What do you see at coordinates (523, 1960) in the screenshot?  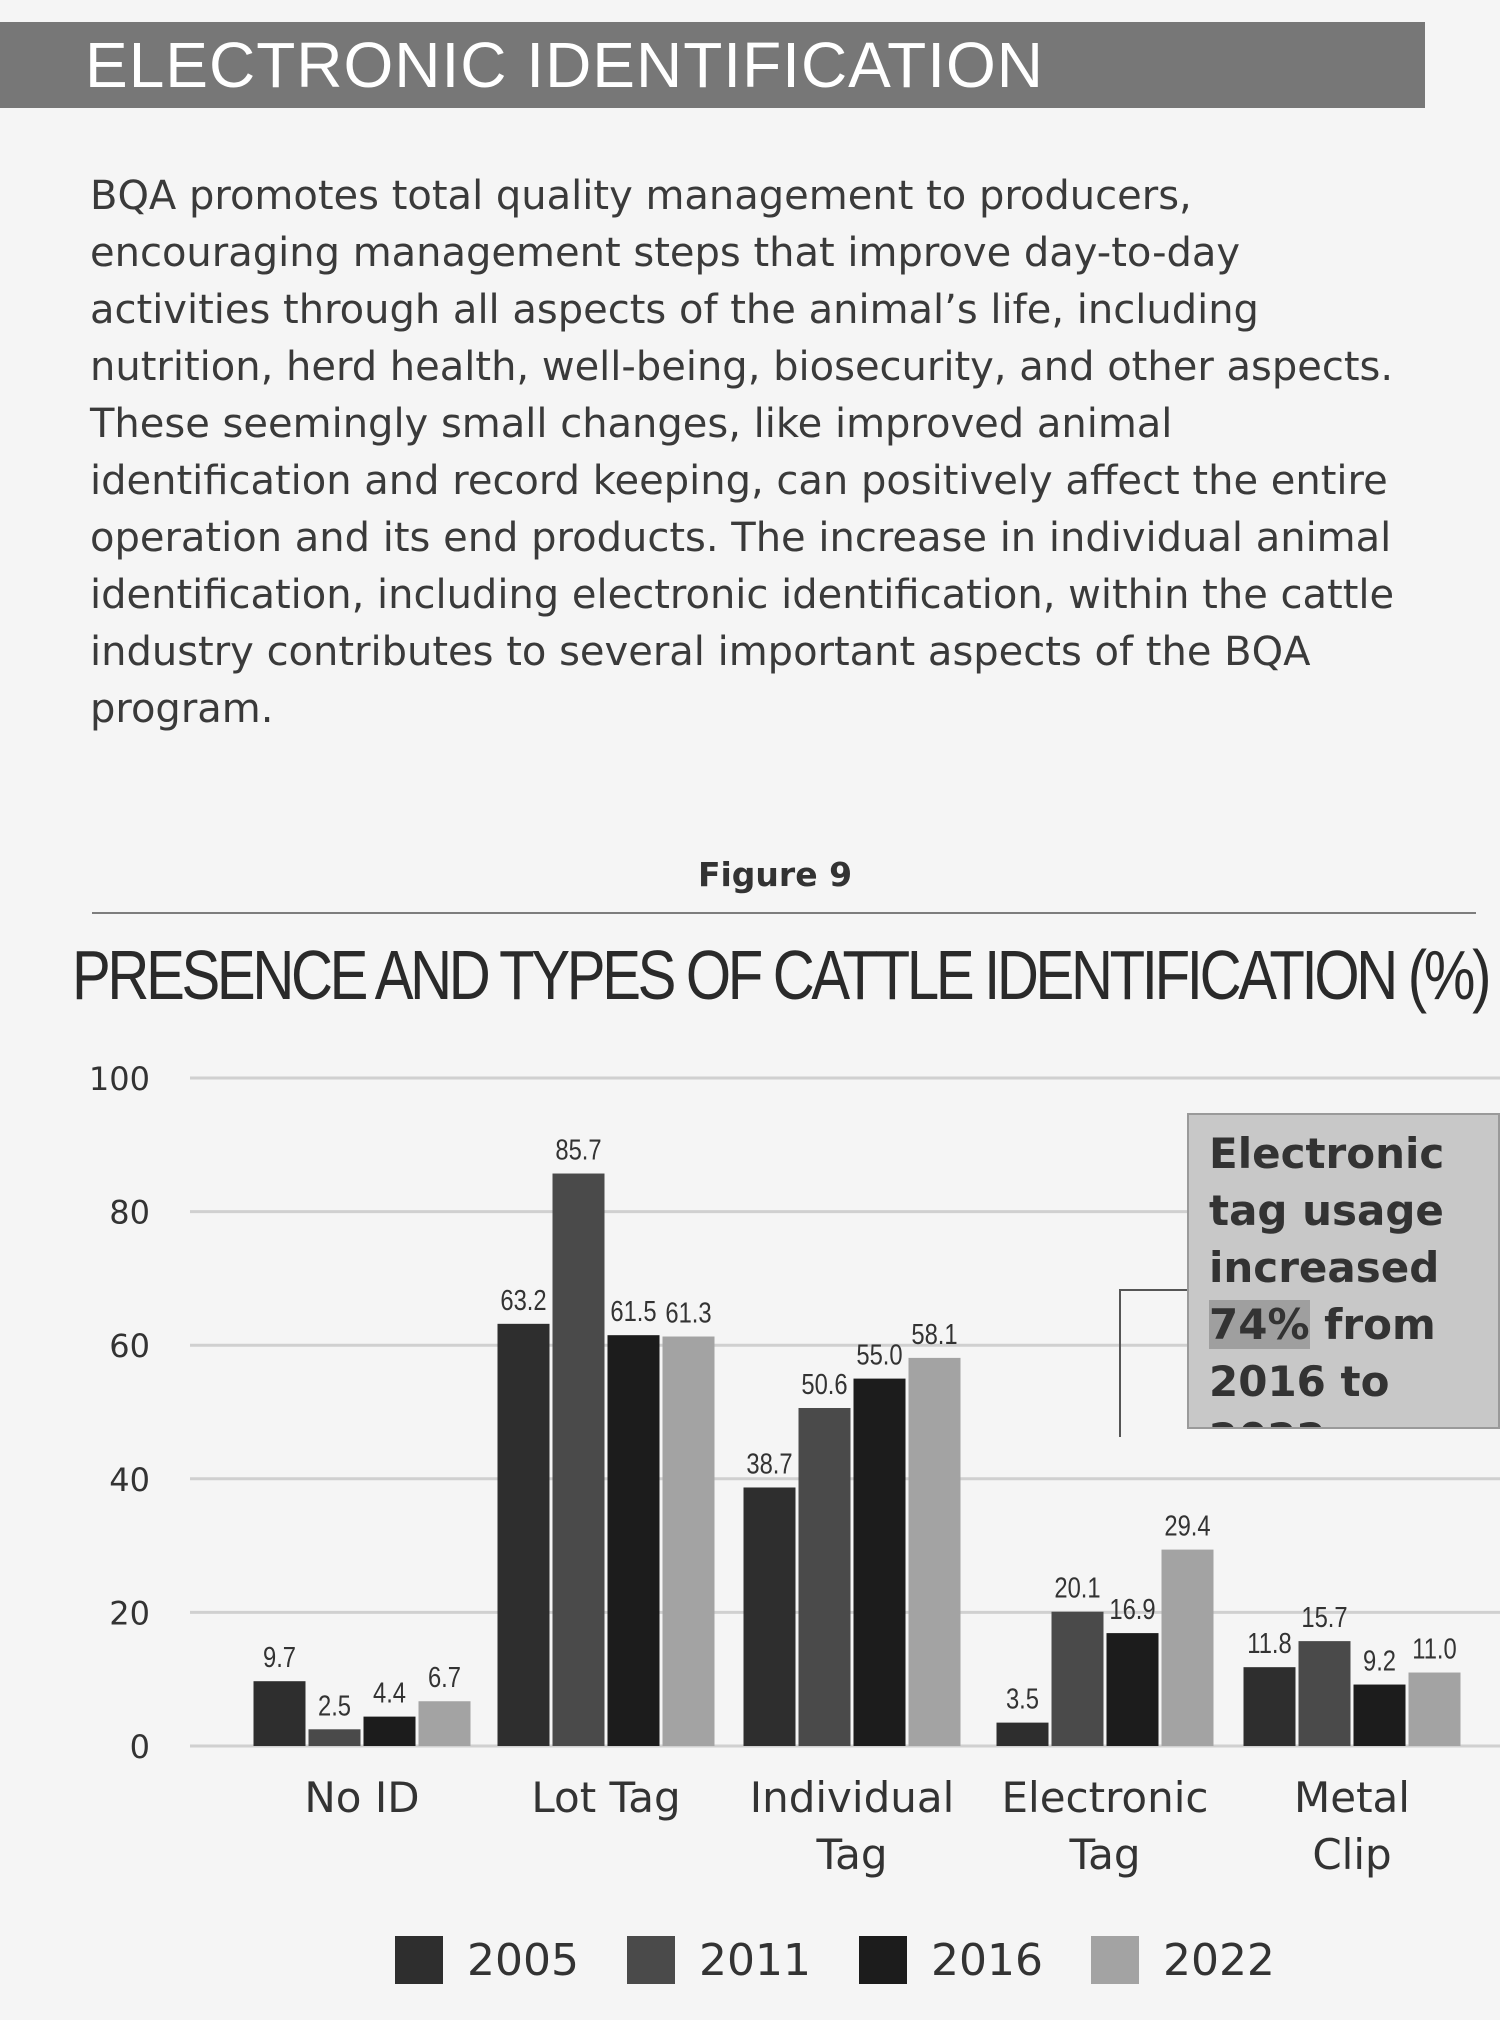 I see `legend-label-2005: 2005` at bounding box center [523, 1960].